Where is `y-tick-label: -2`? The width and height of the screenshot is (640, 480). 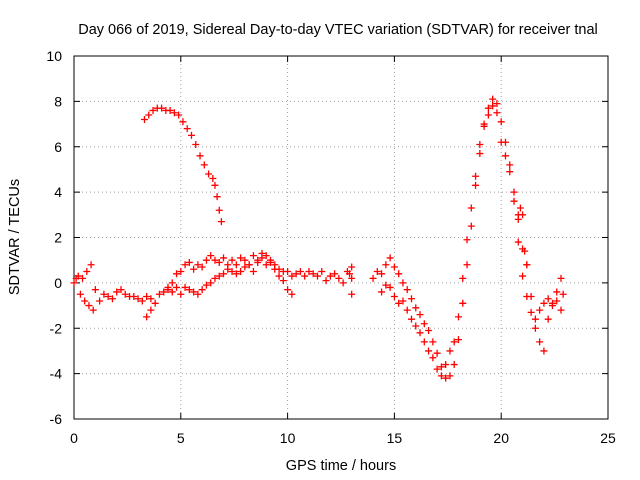
y-tick-label: -2 is located at coordinates (56, 328).